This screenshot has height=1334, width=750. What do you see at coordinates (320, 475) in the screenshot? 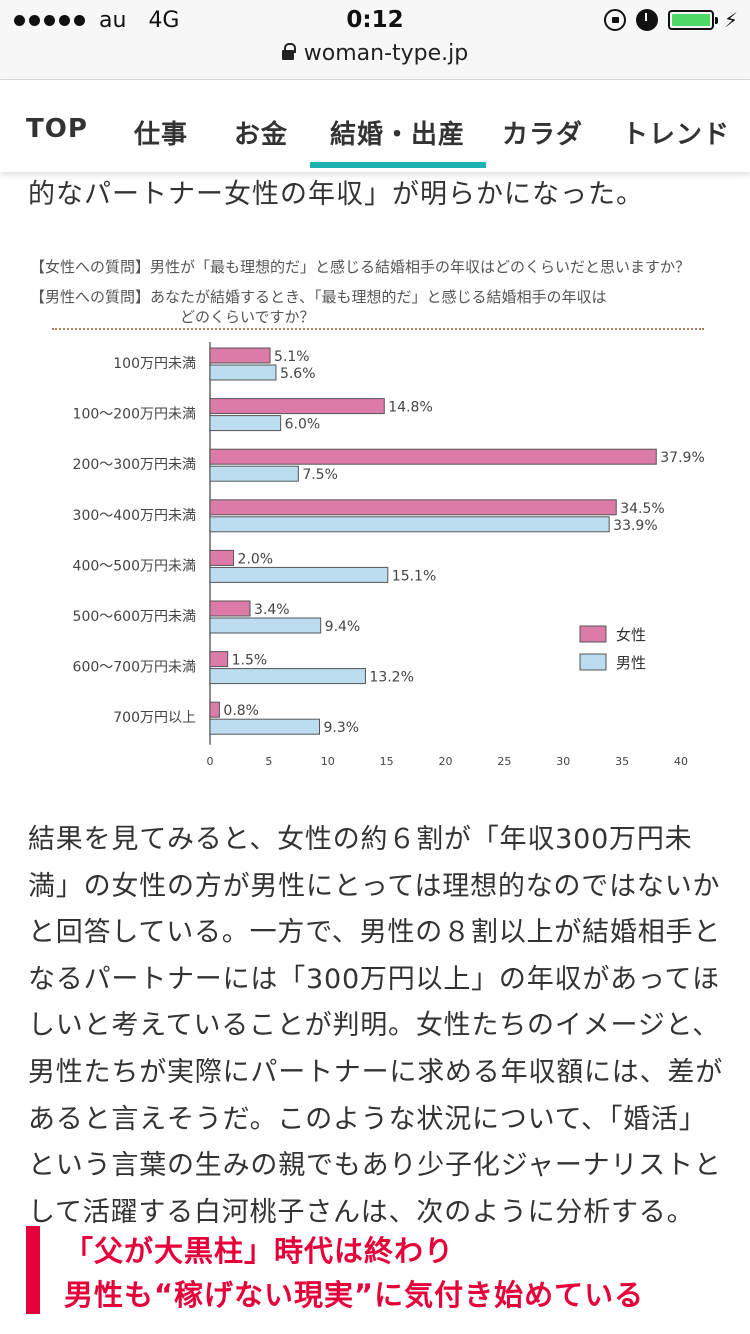
I see `data-label: 7.5%` at bounding box center [320, 475].